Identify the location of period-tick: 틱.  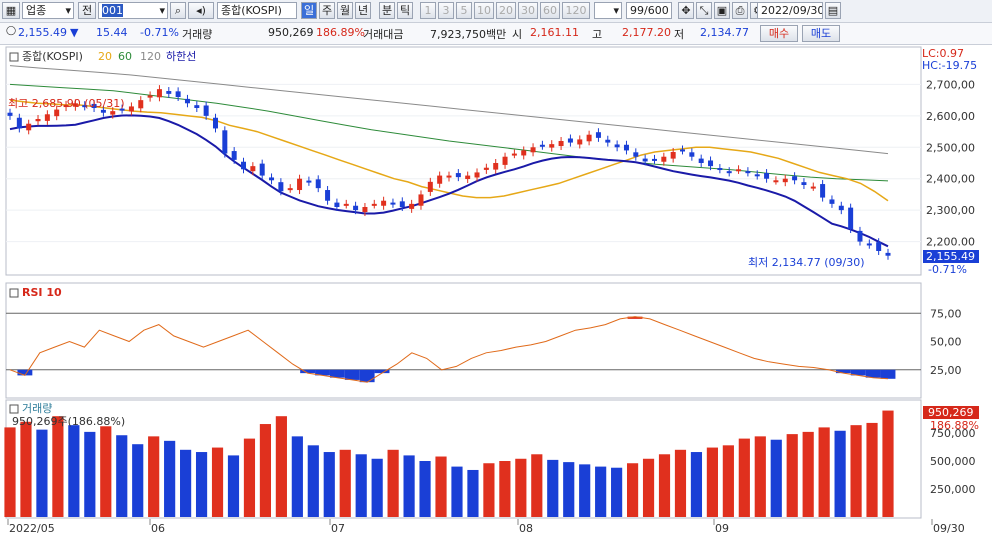
(405, 10).